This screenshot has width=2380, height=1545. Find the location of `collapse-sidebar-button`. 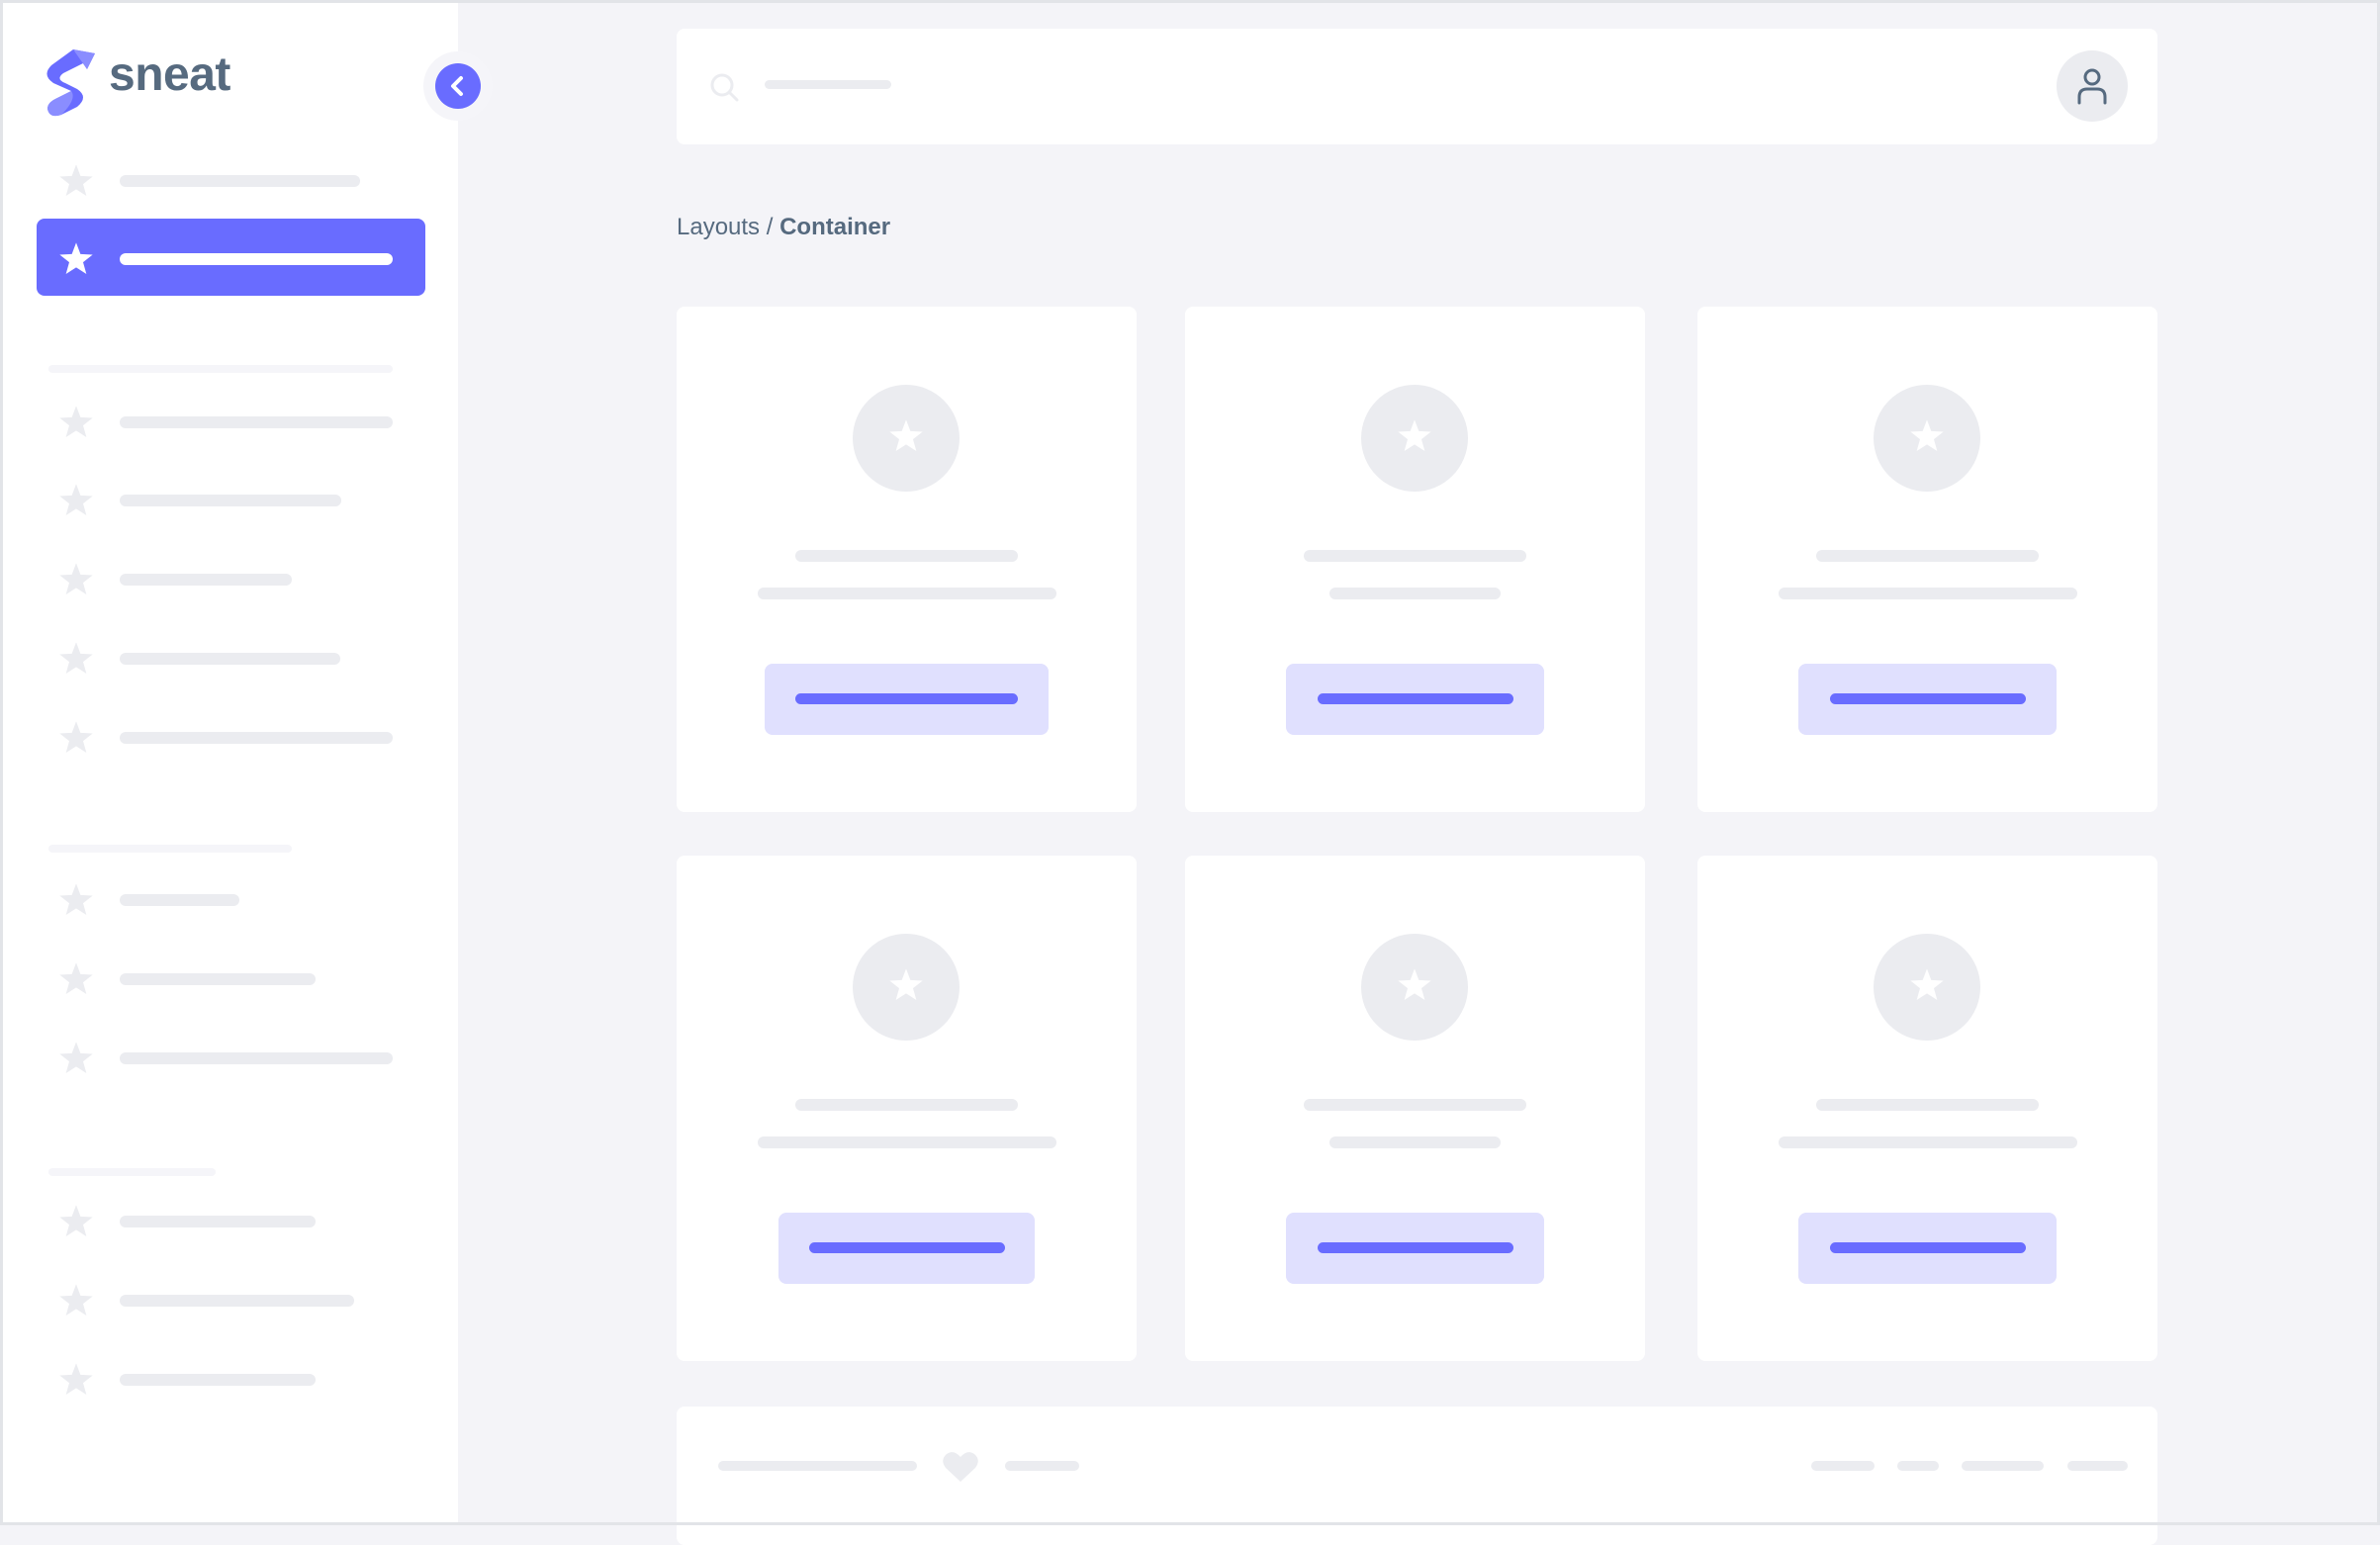

collapse-sidebar-button is located at coordinates (458, 86).